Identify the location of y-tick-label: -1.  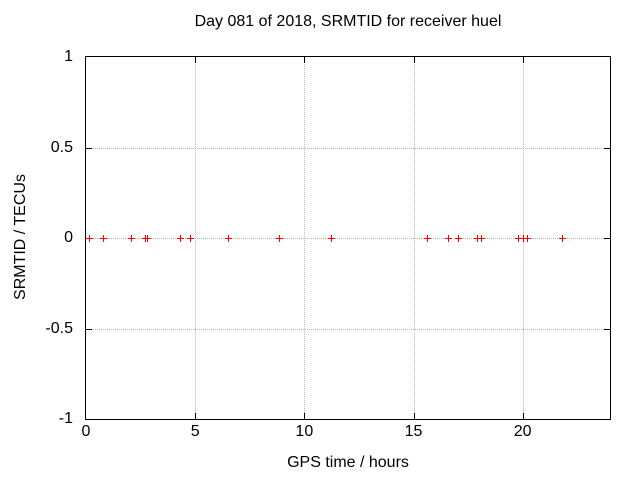
(65, 418).